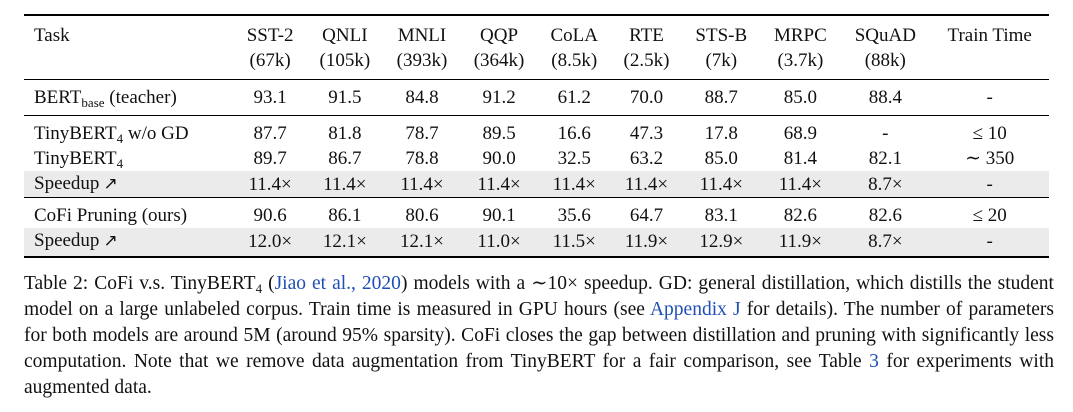 This screenshot has height=412, width=1073. Describe the element at coordinates (885, 60) in the screenshot. I see `header-size-cell: (88k)` at that location.